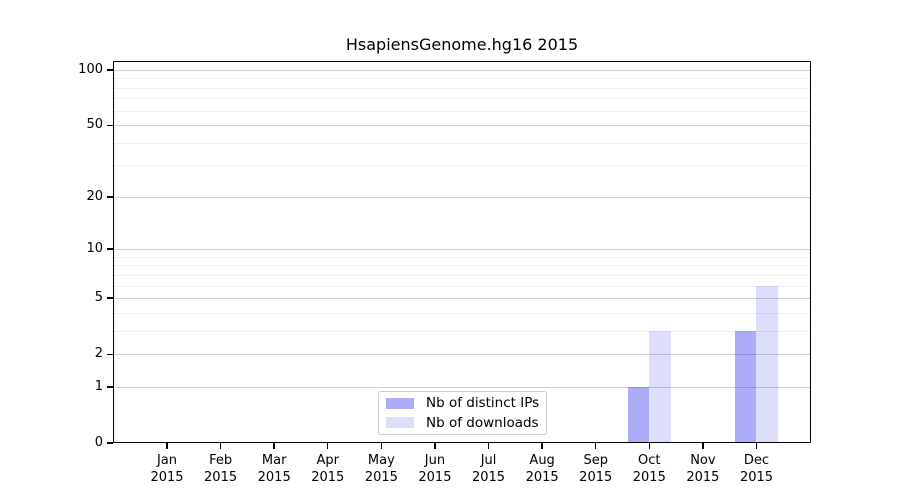  I want to click on bar-nb-of-distinct-ips-oct, so click(638, 414).